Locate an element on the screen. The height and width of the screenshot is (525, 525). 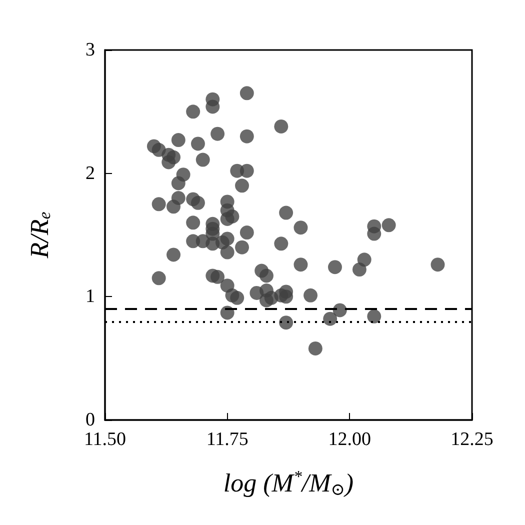
y-tick-label: 0 is located at coordinates (90, 420).